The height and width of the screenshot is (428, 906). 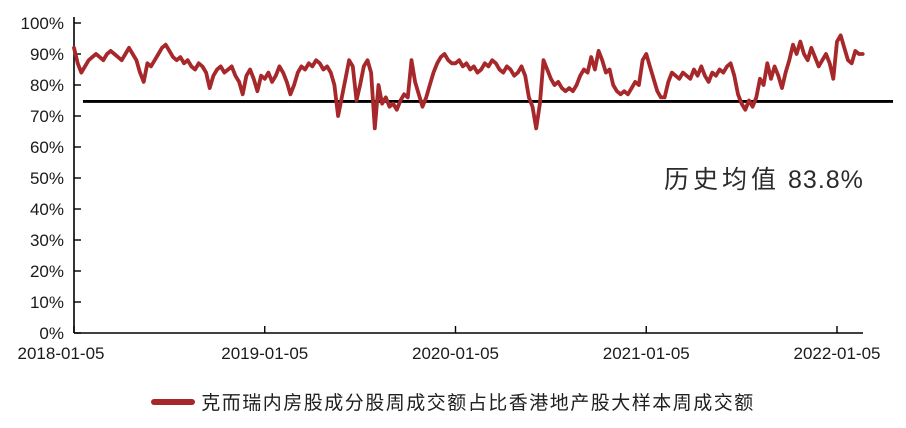 What do you see at coordinates (47, 85) in the screenshot?
I see `y-tick-label: 80%` at bounding box center [47, 85].